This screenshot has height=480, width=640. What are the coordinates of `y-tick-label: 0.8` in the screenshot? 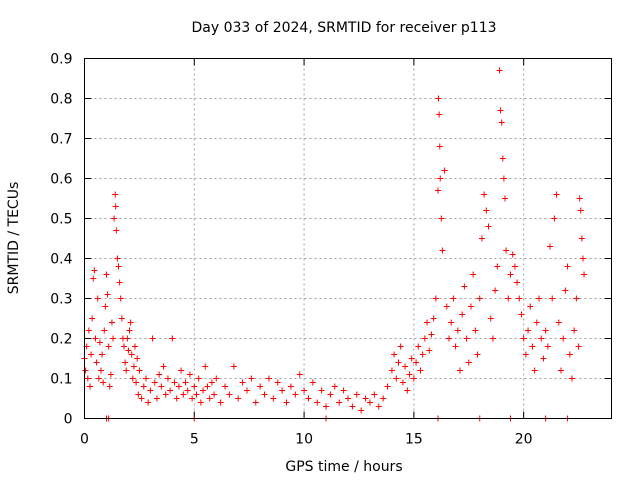 It's located at (61, 100).